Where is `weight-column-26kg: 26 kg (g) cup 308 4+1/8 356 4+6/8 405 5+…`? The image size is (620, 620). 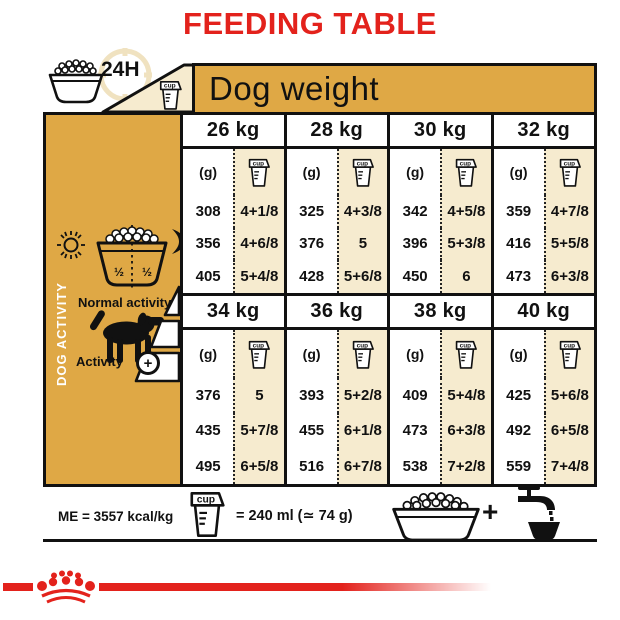
weight-column-26kg: 26 kg (g) cup 308 4+1/8 356 4+6/8 405 5+… is located at coordinates (233, 204).